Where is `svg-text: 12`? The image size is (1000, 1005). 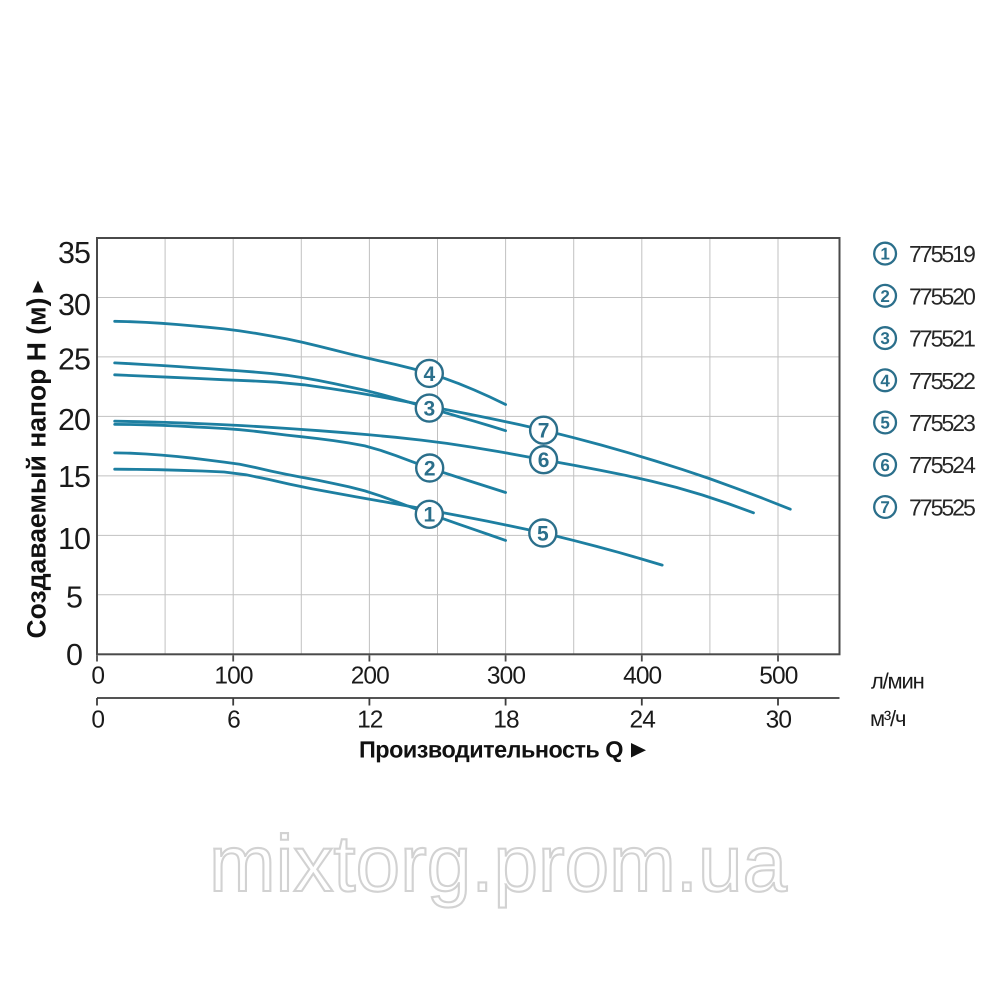
svg-text: 12 is located at coordinates (370, 720).